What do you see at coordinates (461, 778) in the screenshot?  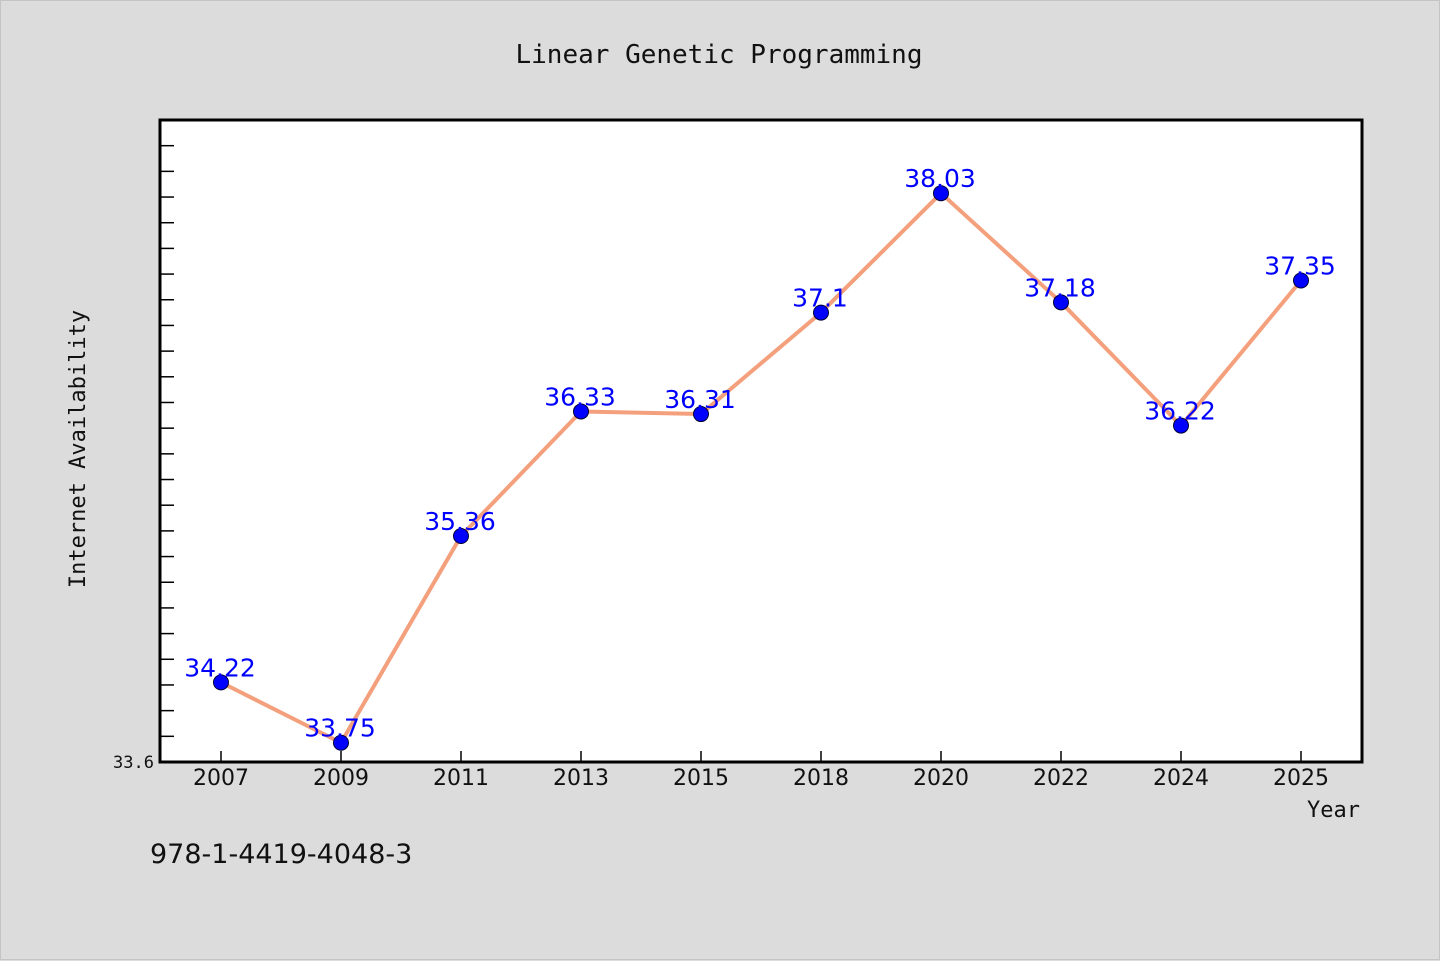 I see `x-tick-label: 2011` at bounding box center [461, 778].